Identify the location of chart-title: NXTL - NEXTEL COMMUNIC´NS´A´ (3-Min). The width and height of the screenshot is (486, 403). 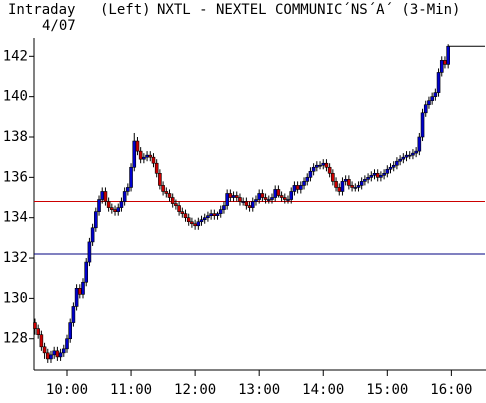
(308, 10).